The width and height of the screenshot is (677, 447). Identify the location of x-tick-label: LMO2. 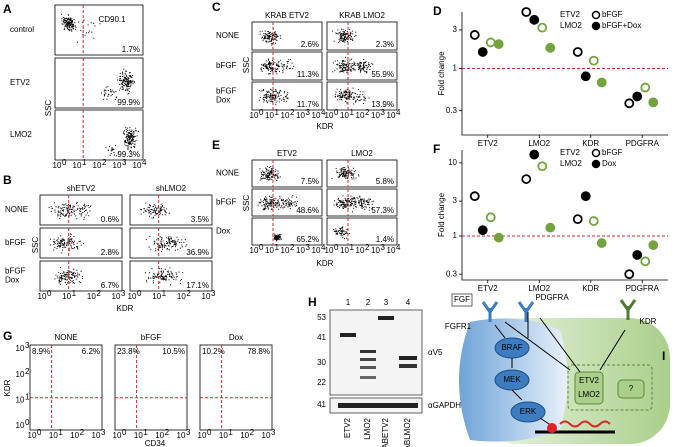
(539, 288).